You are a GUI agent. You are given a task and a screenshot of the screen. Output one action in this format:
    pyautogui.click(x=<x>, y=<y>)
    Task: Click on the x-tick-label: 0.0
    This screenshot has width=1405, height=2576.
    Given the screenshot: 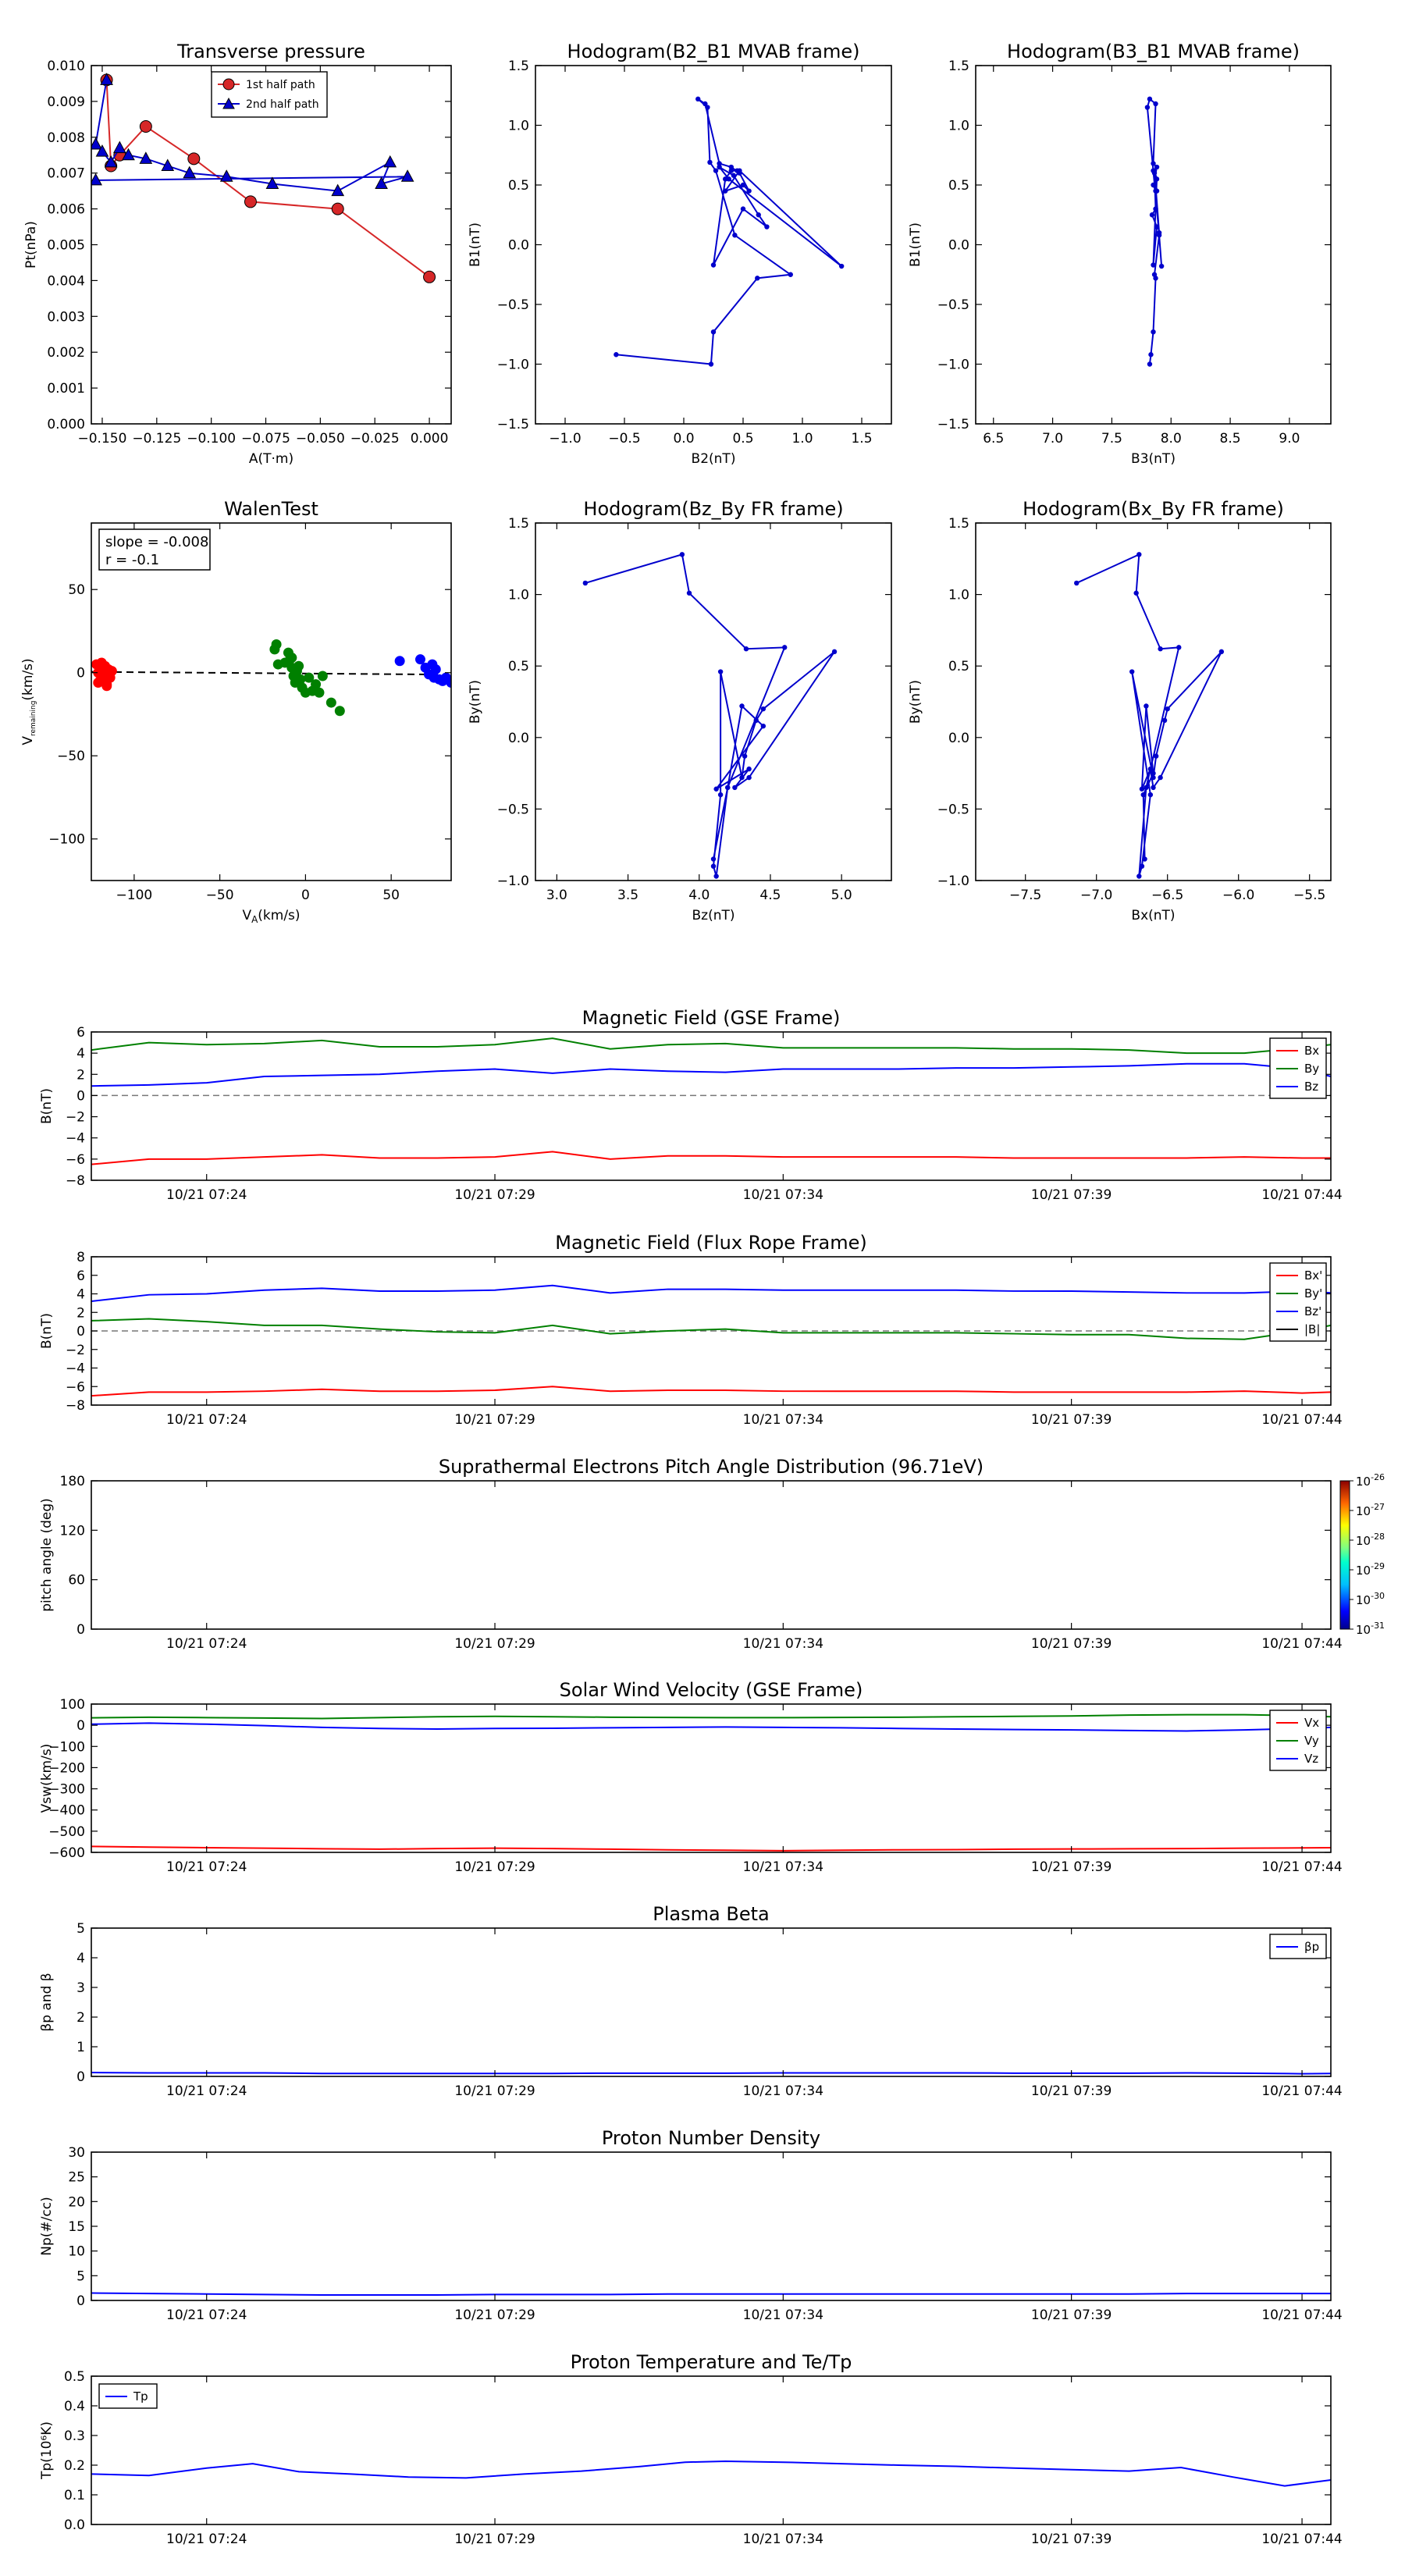 What is the action you would take?
    pyautogui.click(x=683, y=439)
    